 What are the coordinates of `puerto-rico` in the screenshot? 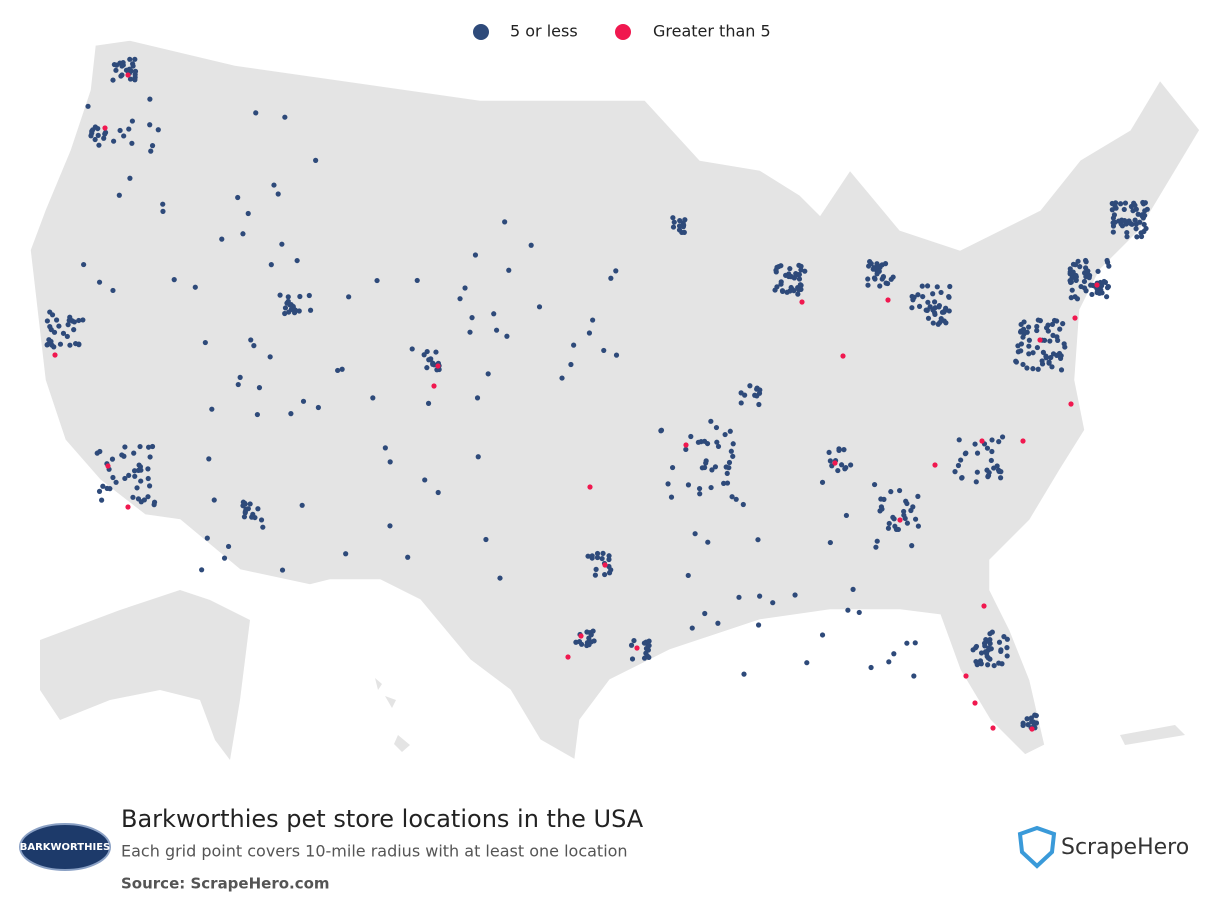 It's located at (1152, 735).